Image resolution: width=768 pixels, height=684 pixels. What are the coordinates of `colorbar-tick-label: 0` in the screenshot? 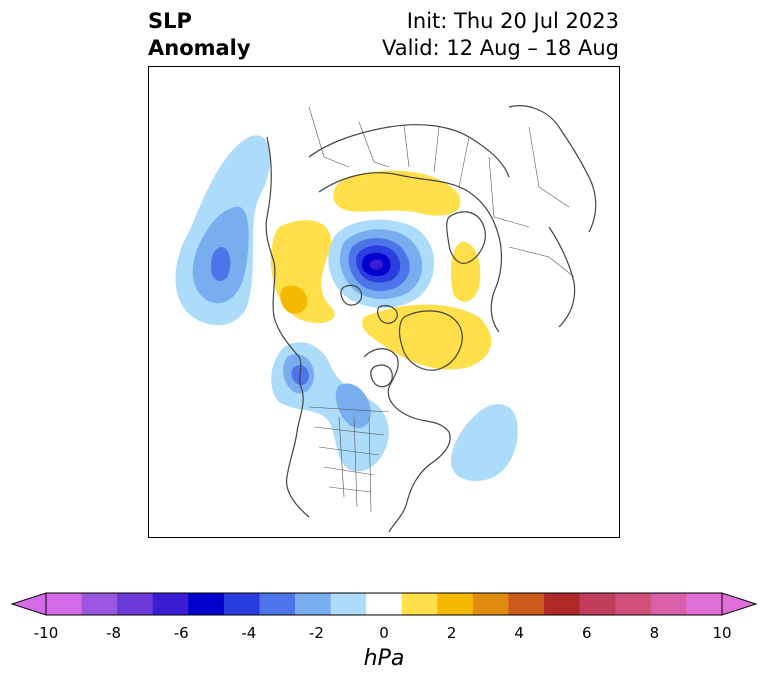 It's located at (384, 633).